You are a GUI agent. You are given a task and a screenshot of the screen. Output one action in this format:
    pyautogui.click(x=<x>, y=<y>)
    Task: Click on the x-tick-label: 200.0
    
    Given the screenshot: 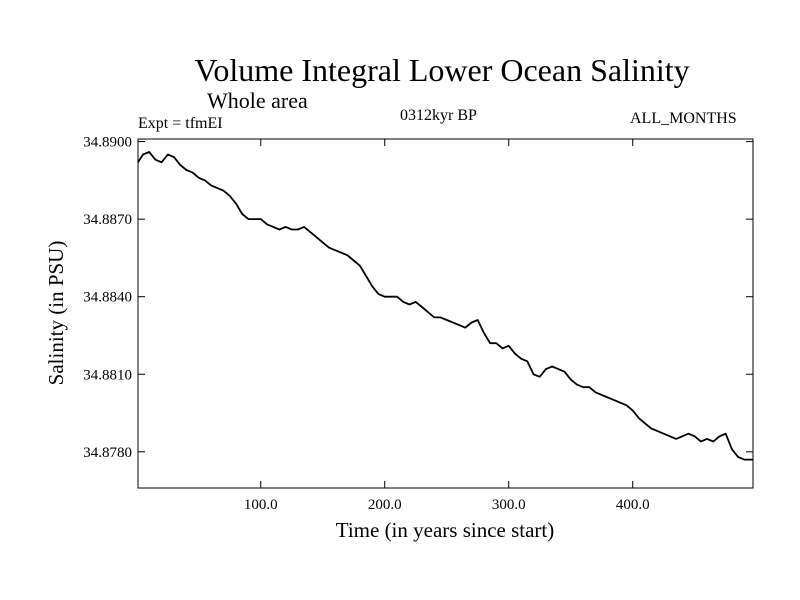 What is the action you would take?
    pyautogui.click(x=385, y=505)
    